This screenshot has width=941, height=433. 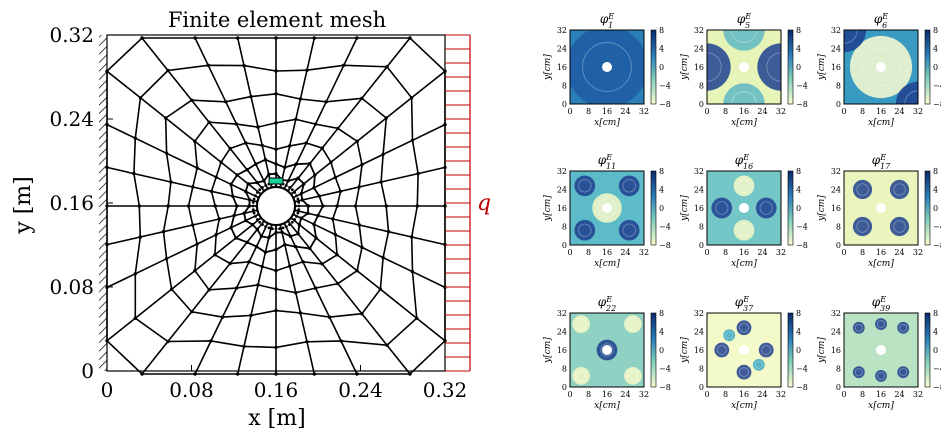 I want to click on mesh-x-tick-label: 0.16, so click(x=276, y=390).